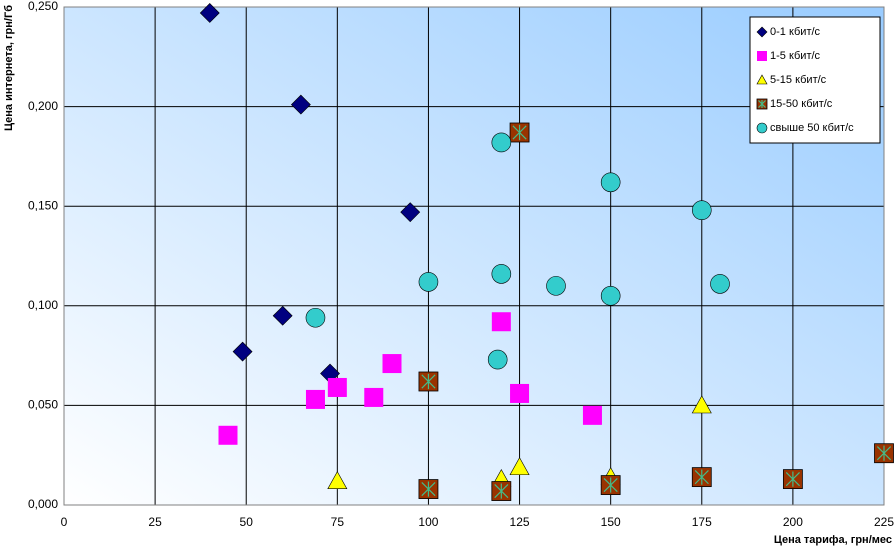 The width and height of the screenshot is (896, 549). I want to click on legend-label: 5-15 кбит/с, so click(798, 80).